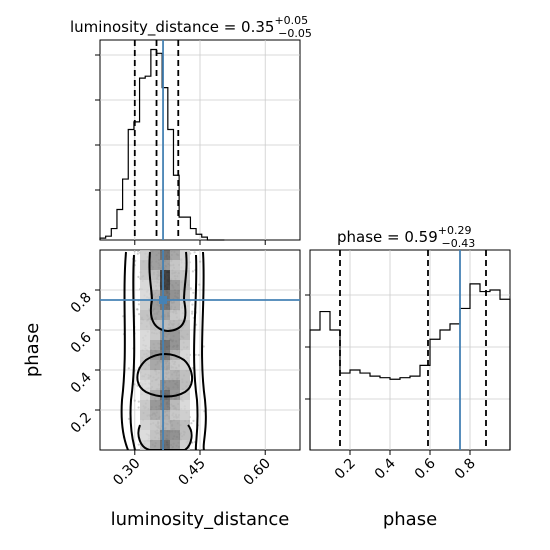 The height and width of the screenshot is (550, 550). I want to click on contour-mid, so click(132, 352).